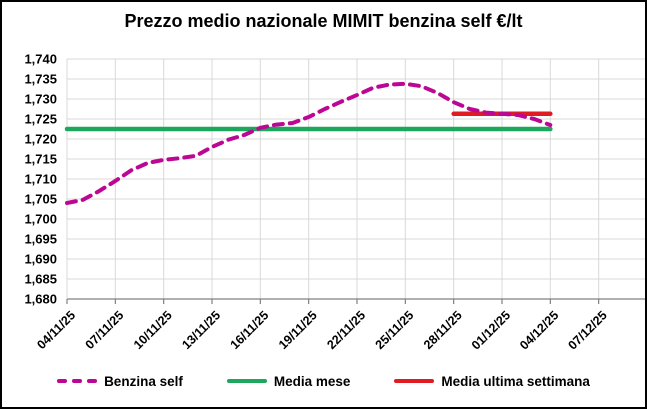 This screenshot has height=409, width=647. What do you see at coordinates (250, 330) in the screenshot?
I see `x-axis-label: 16/11/25` at bounding box center [250, 330].